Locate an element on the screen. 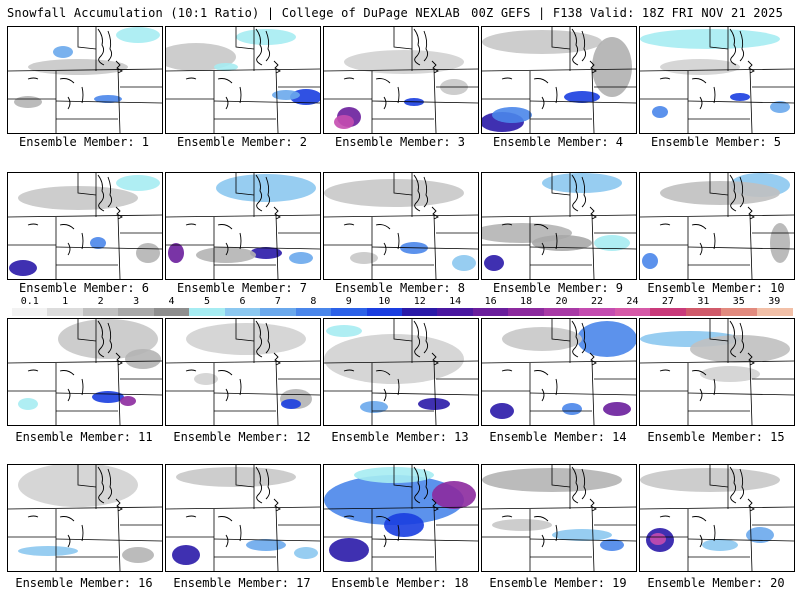 The height and width of the screenshot is (600, 800). ensemble-member-label: Ensemble Member: 5 is located at coordinates (716, 142).